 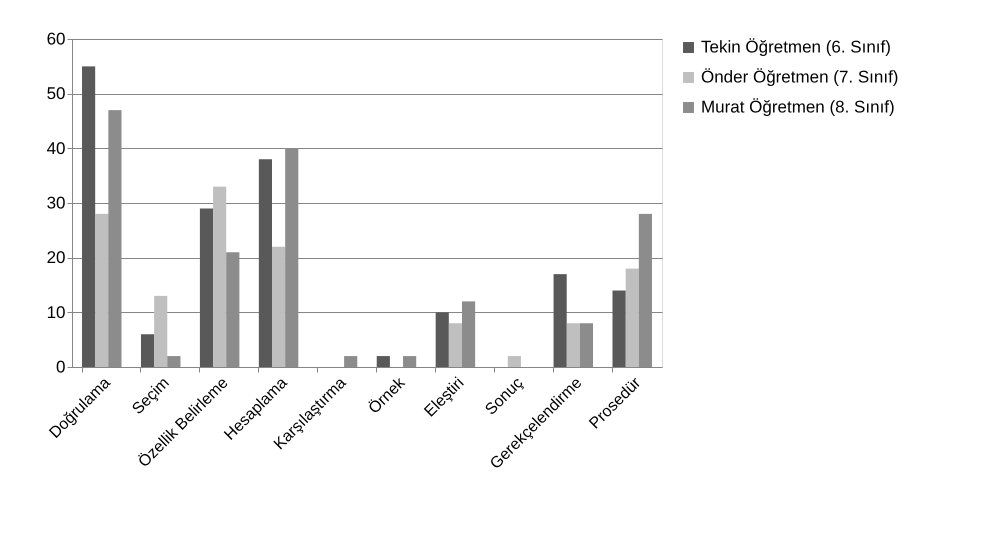 I want to click on y-tick-label: 60, so click(x=56, y=39).